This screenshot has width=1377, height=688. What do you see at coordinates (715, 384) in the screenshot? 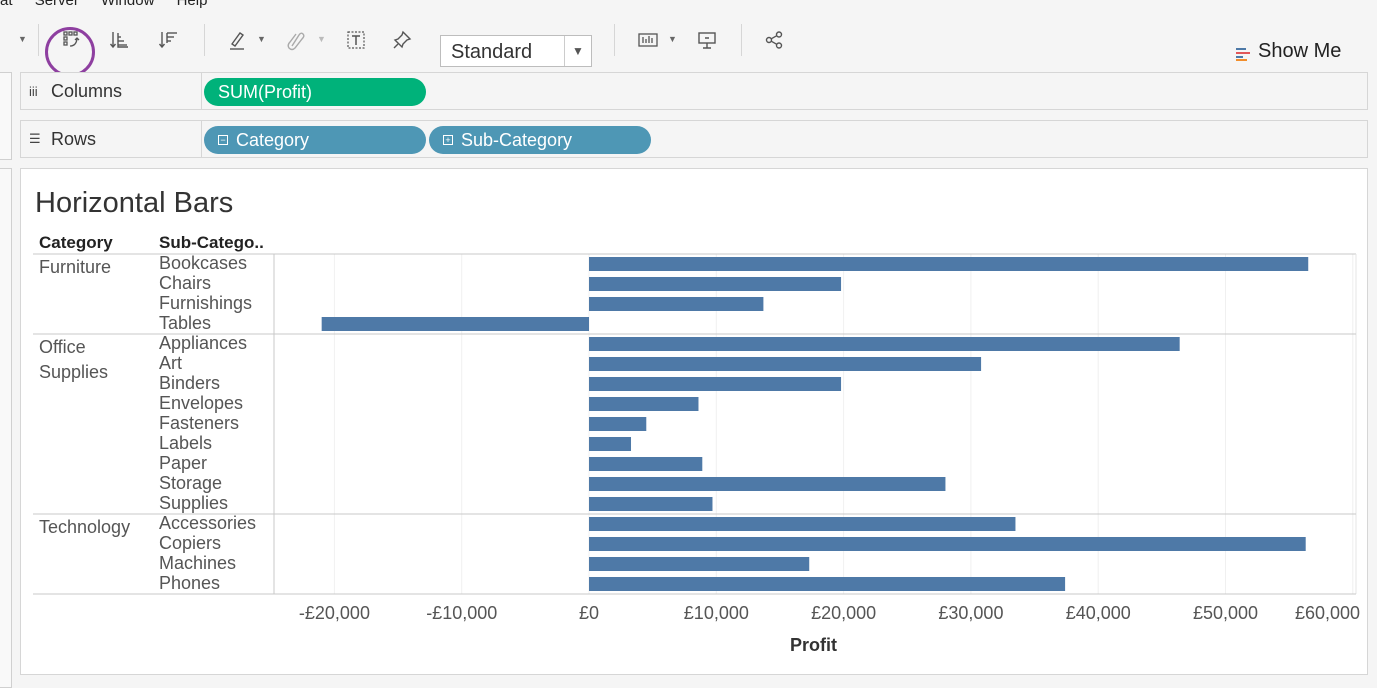
I see `bar-binders` at bounding box center [715, 384].